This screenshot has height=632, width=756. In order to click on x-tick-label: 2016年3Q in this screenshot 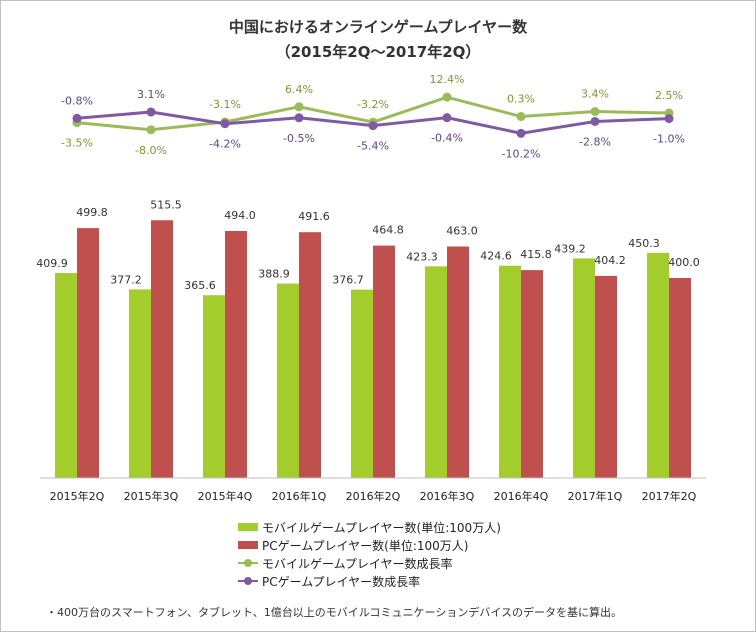, I will do `click(447, 496)`.